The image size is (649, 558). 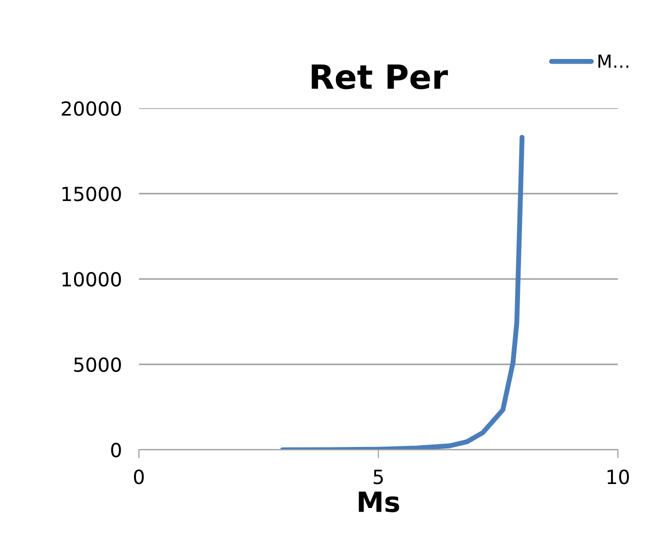 I want to click on x-tick-label: 5, so click(x=378, y=477).